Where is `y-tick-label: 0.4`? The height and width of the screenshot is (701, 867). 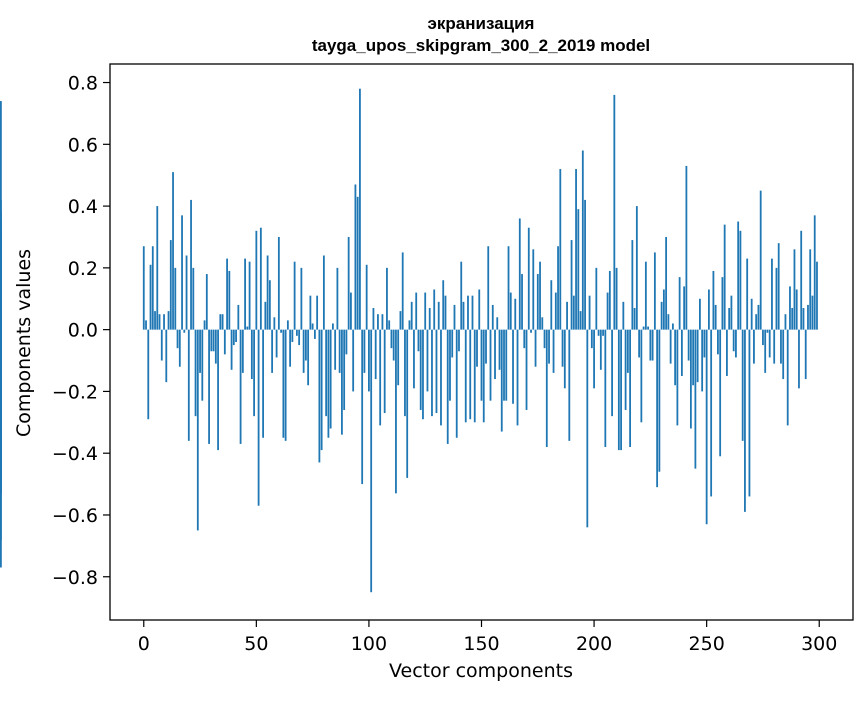 y-tick-label: 0.4 is located at coordinates (83, 207).